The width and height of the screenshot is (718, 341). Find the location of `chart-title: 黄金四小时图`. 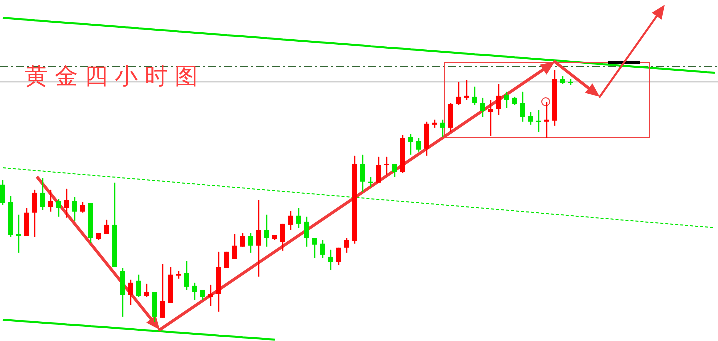

chart-title: 黄金四小时图 is located at coordinates (115, 77).